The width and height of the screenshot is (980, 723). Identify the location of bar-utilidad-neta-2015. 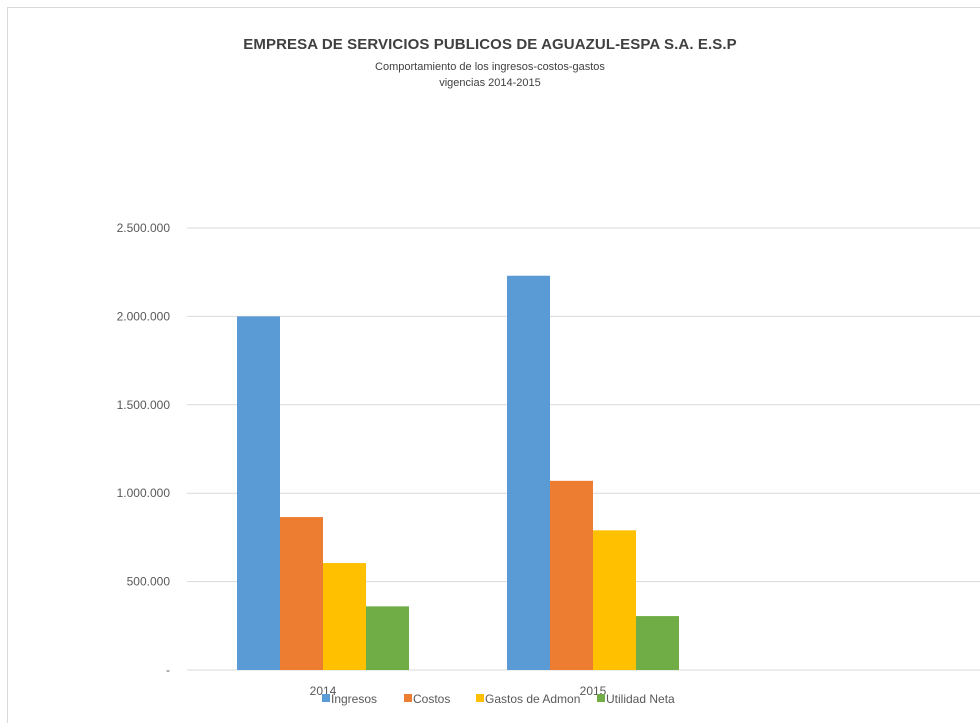
(657, 643).